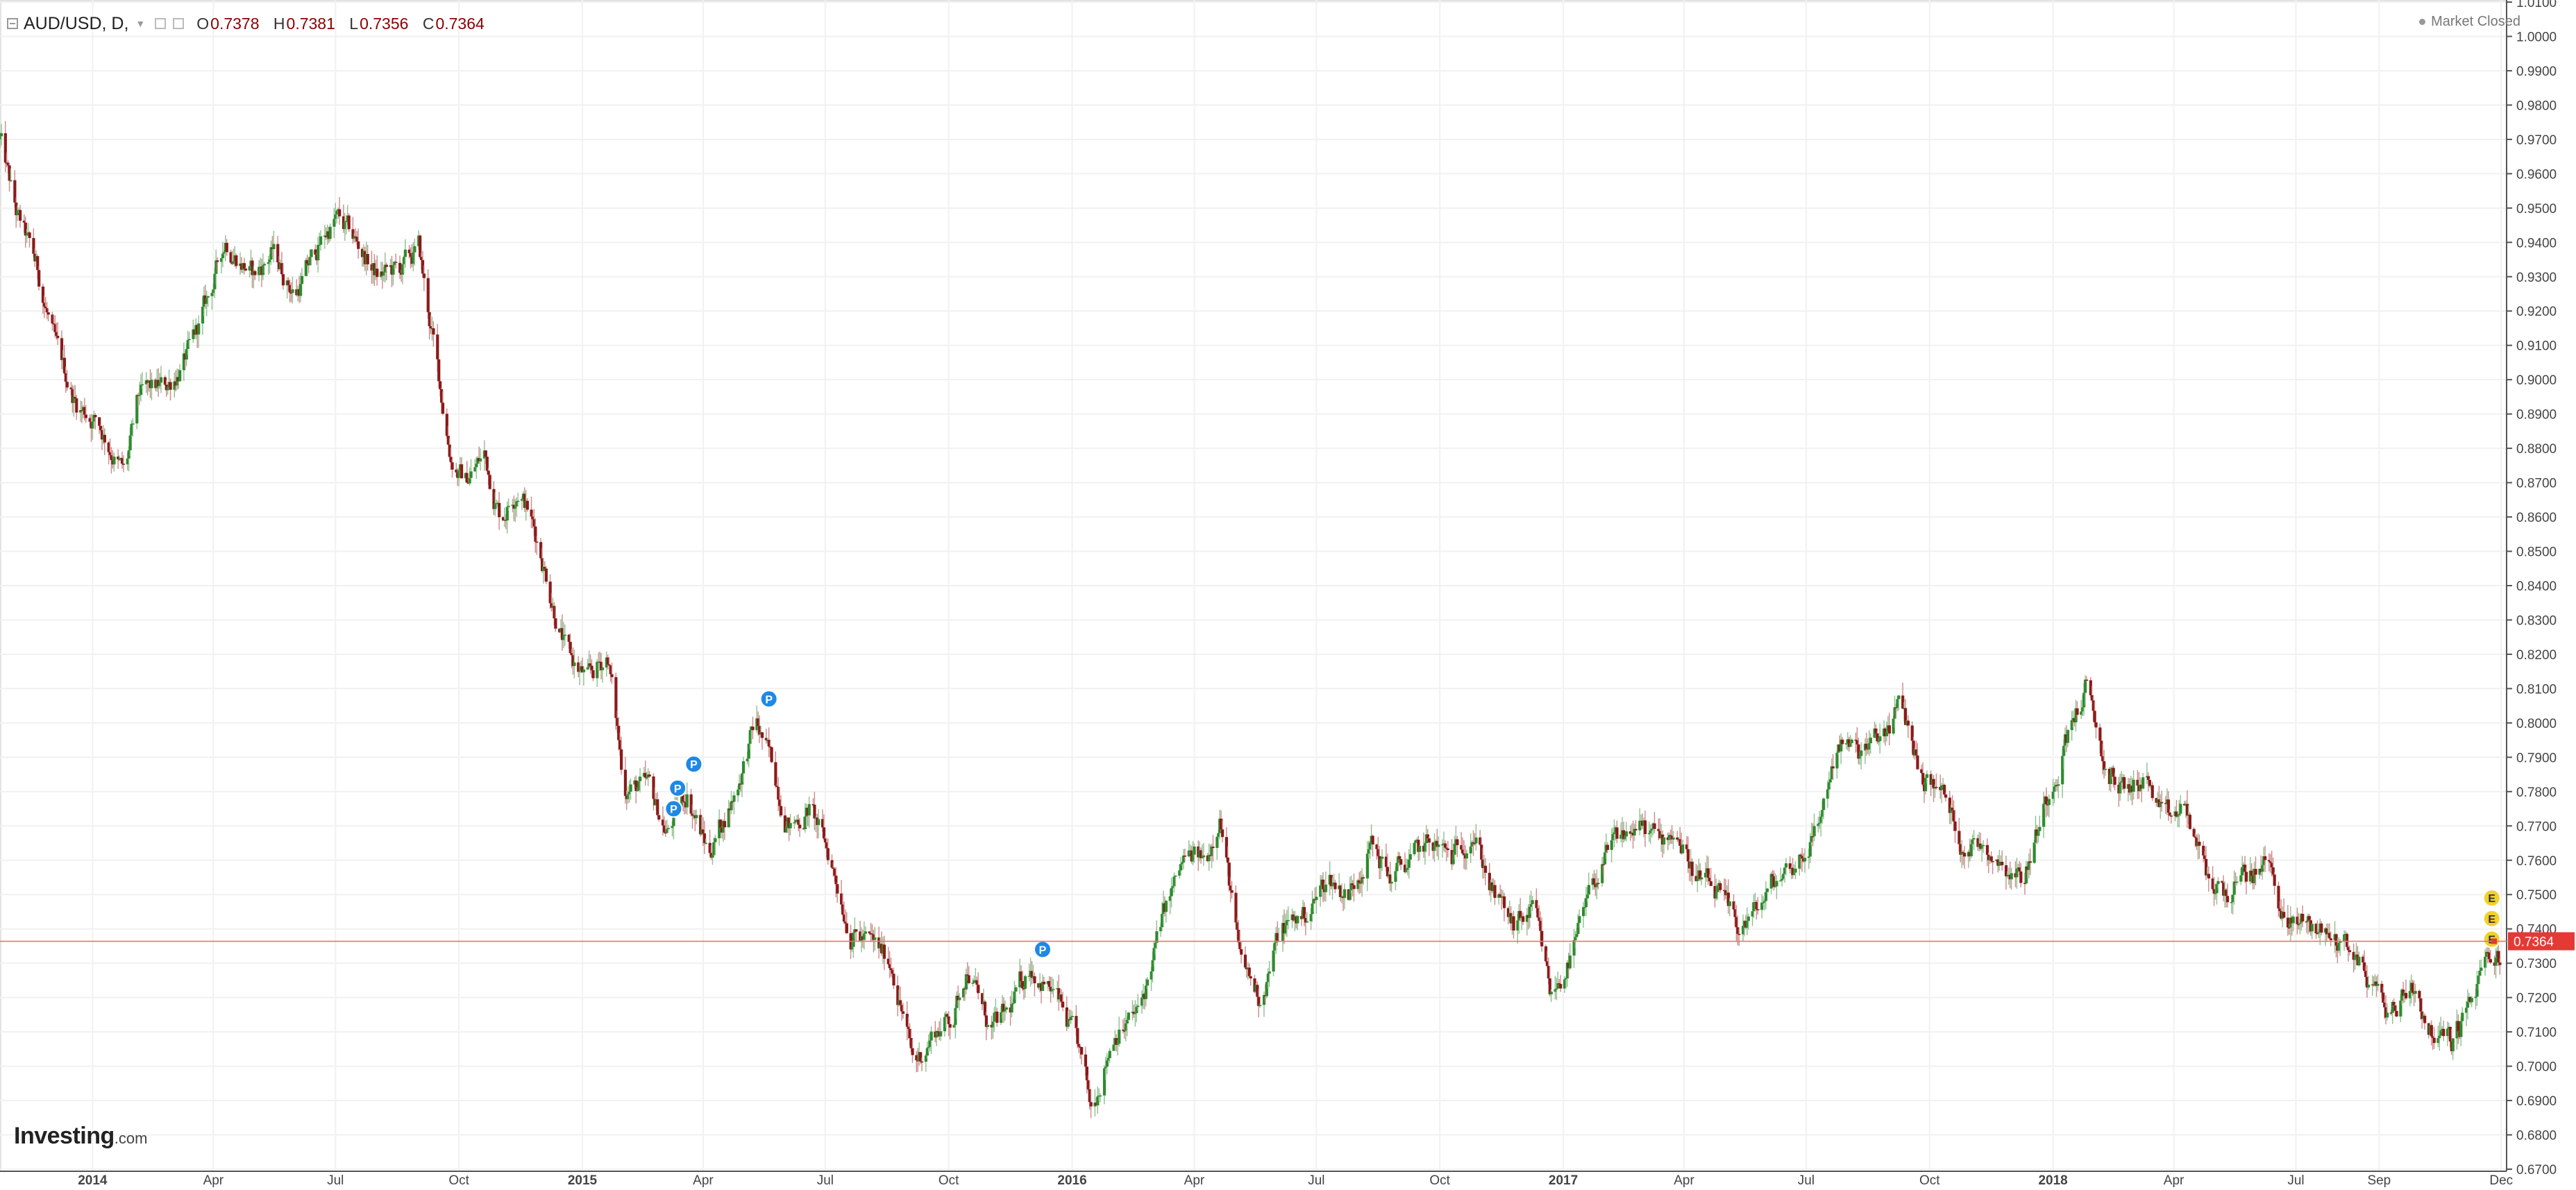 The width and height of the screenshot is (2576, 1190). What do you see at coordinates (2536, 140) in the screenshot?
I see `price-tick-label: 0.9700` at bounding box center [2536, 140].